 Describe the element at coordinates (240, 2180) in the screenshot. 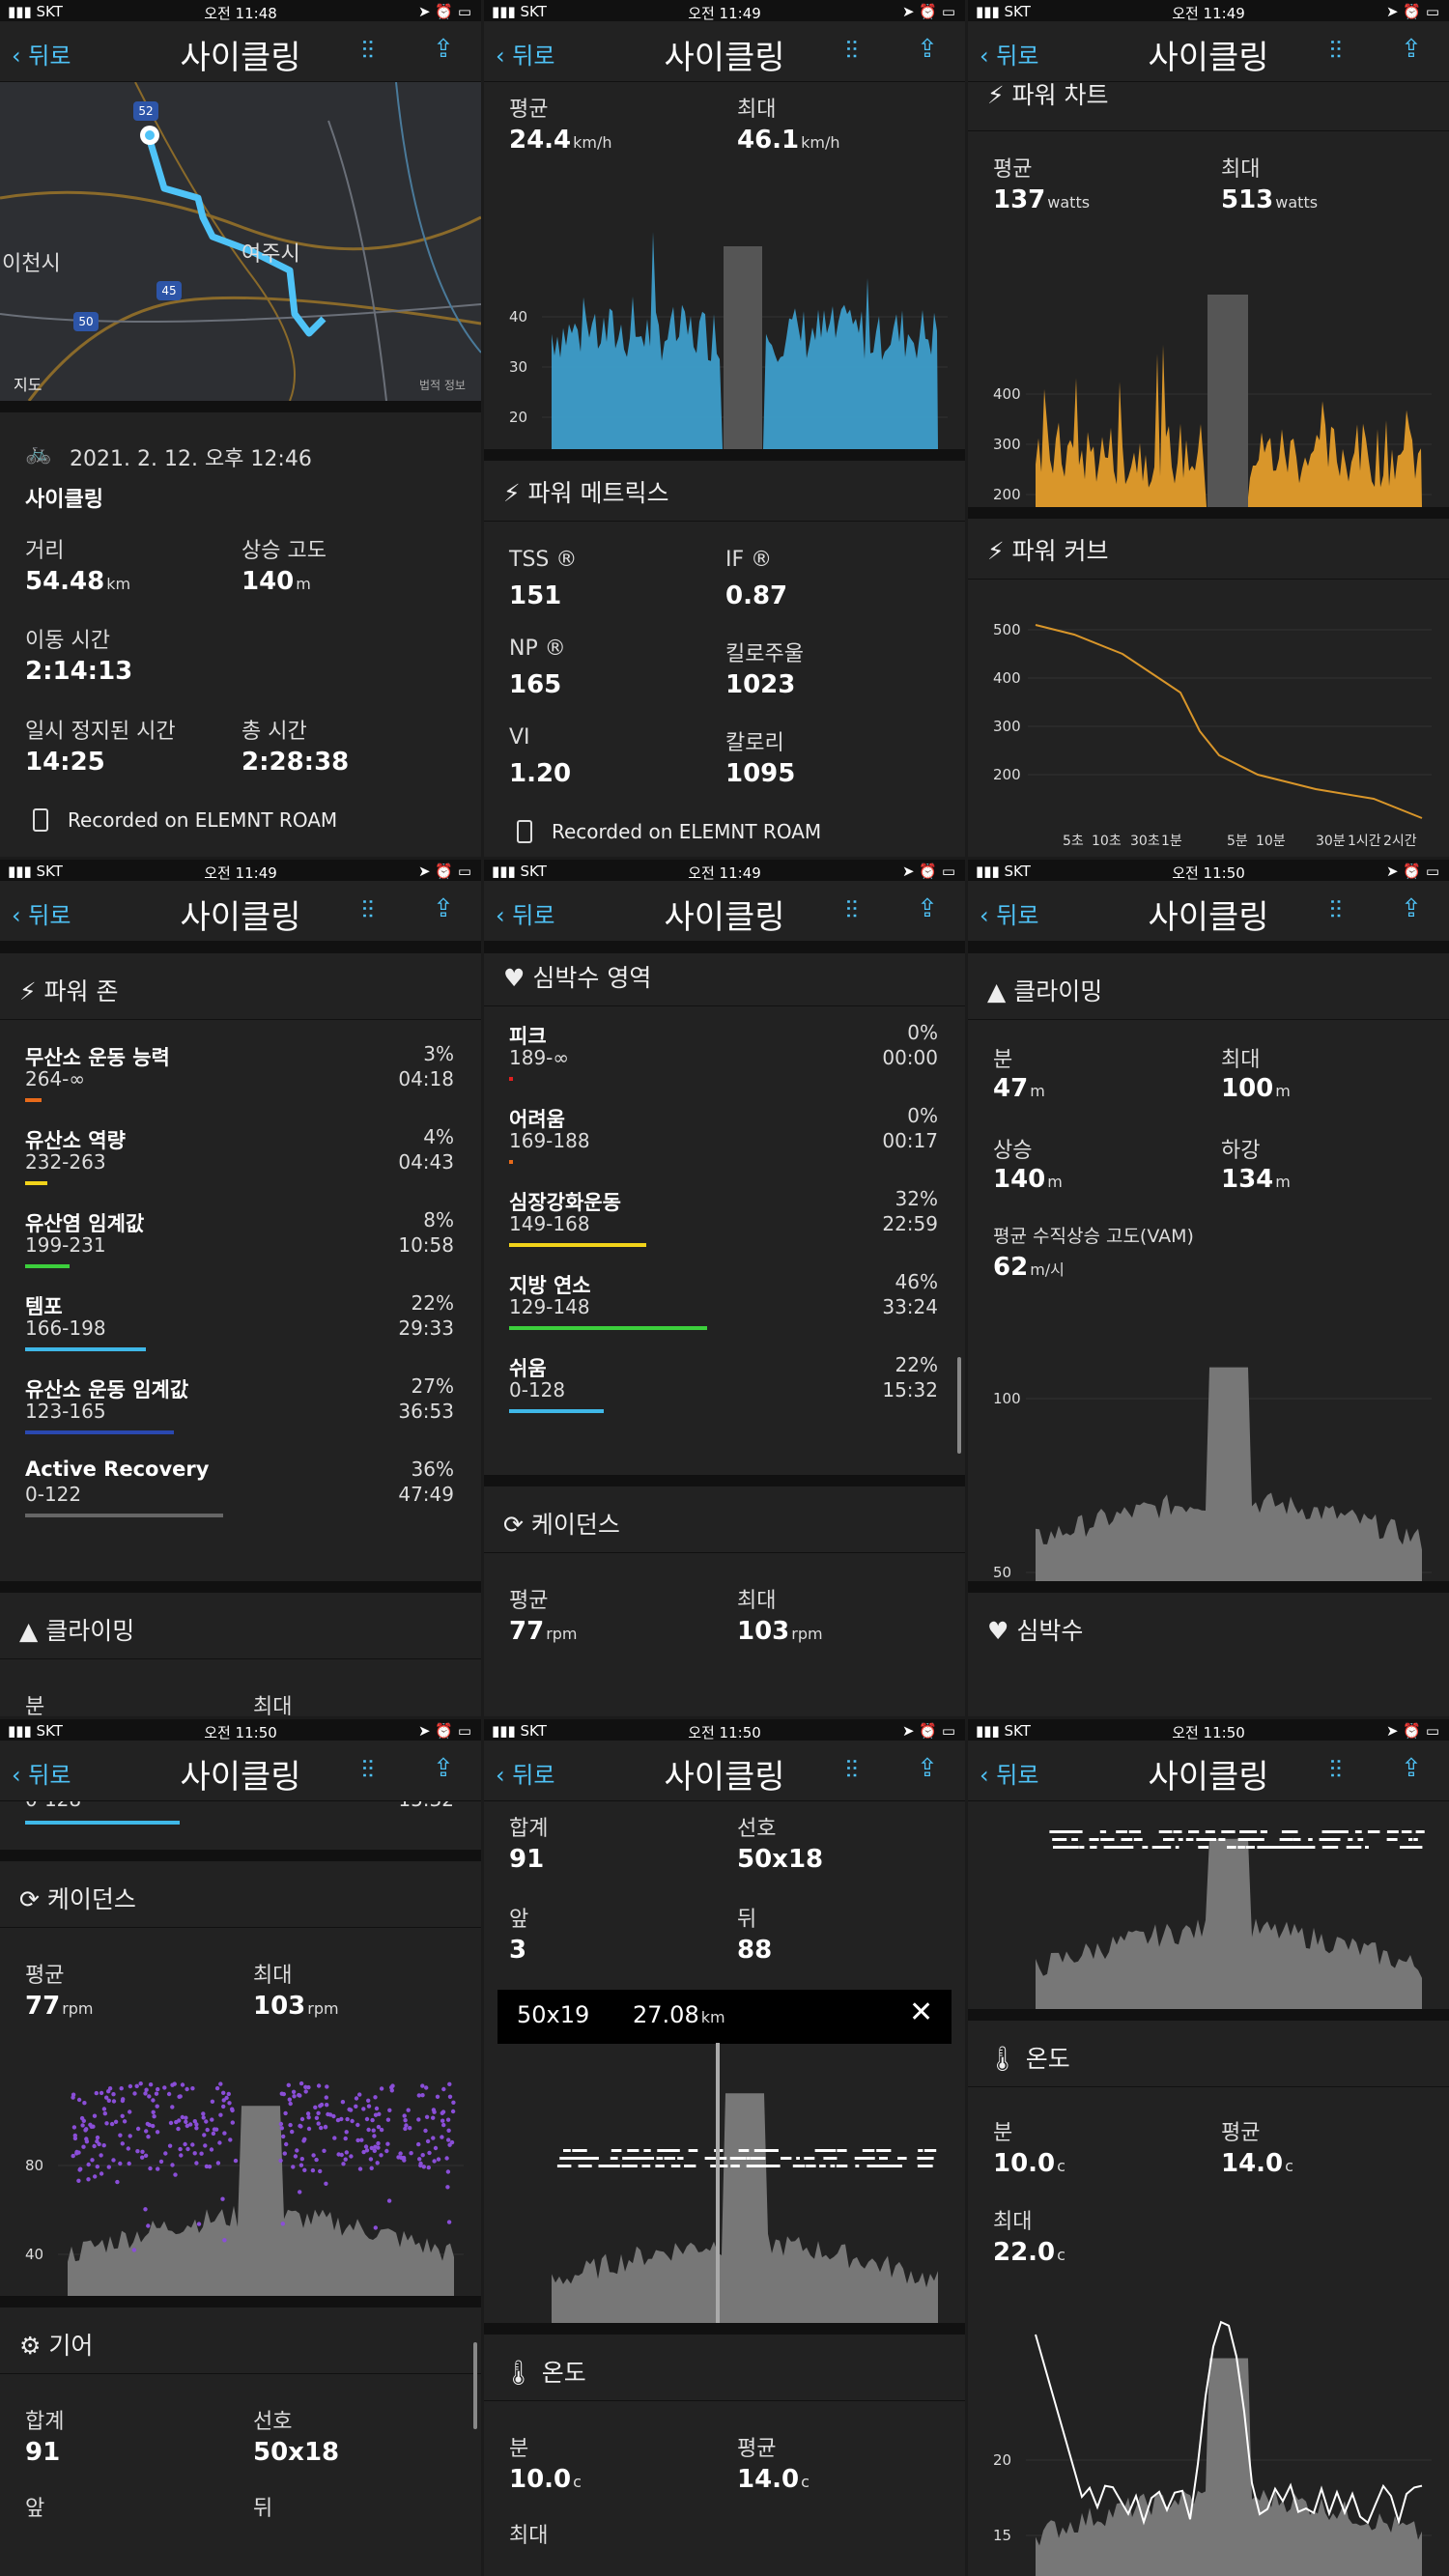

I see `cadence-chart: 80 40` at that location.